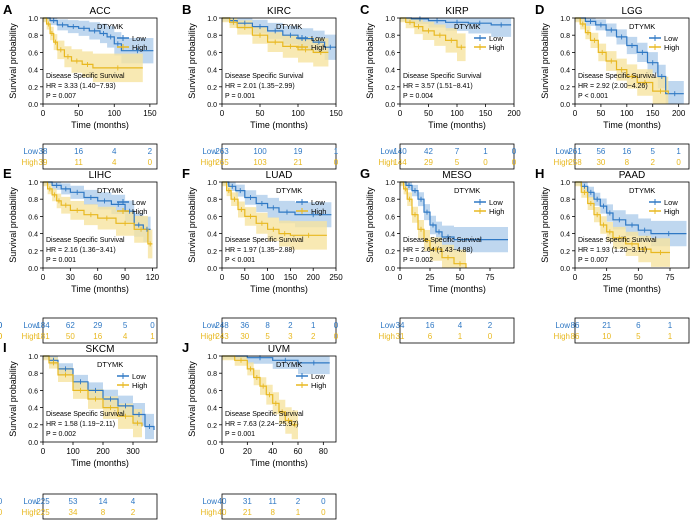 This screenshot has height=526, width=698. What do you see at coordinates (279, 463) in the screenshot?
I see `x-axis-label: Time (months)` at bounding box center [279, 463].